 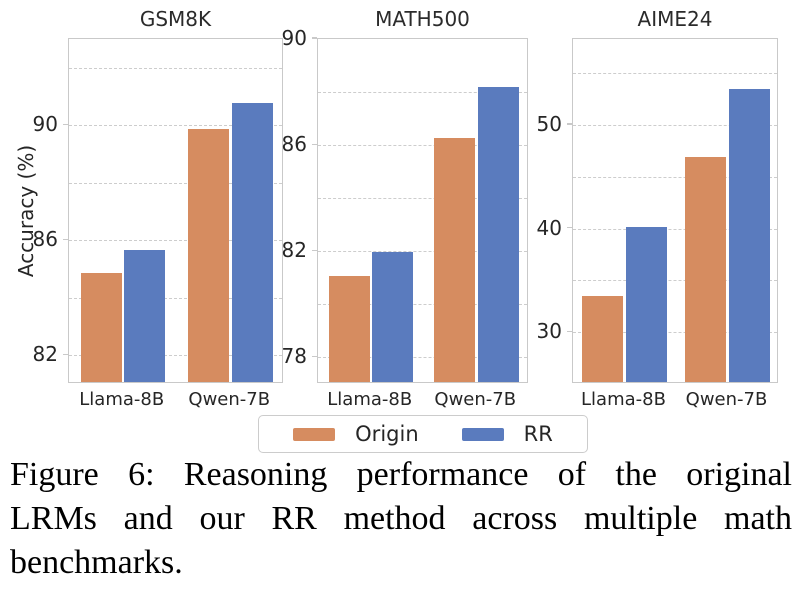 What do you see at coordinates (387, 434) in the screenshot?
I see `legend-label-origin: Origin` at bounding box center [387, 434].